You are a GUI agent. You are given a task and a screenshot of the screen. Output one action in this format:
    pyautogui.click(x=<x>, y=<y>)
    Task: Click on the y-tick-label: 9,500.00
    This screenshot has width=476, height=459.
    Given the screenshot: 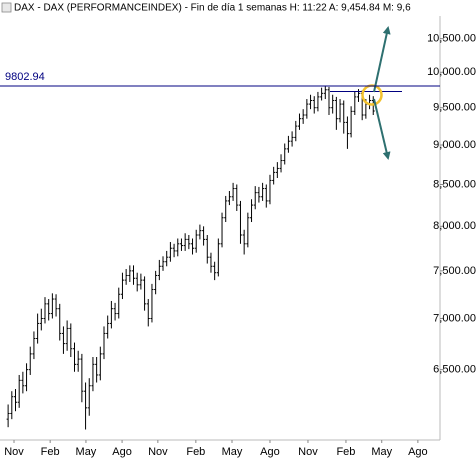 What is the action you would take?
    pyautogui.click(x=454, y=108)
    